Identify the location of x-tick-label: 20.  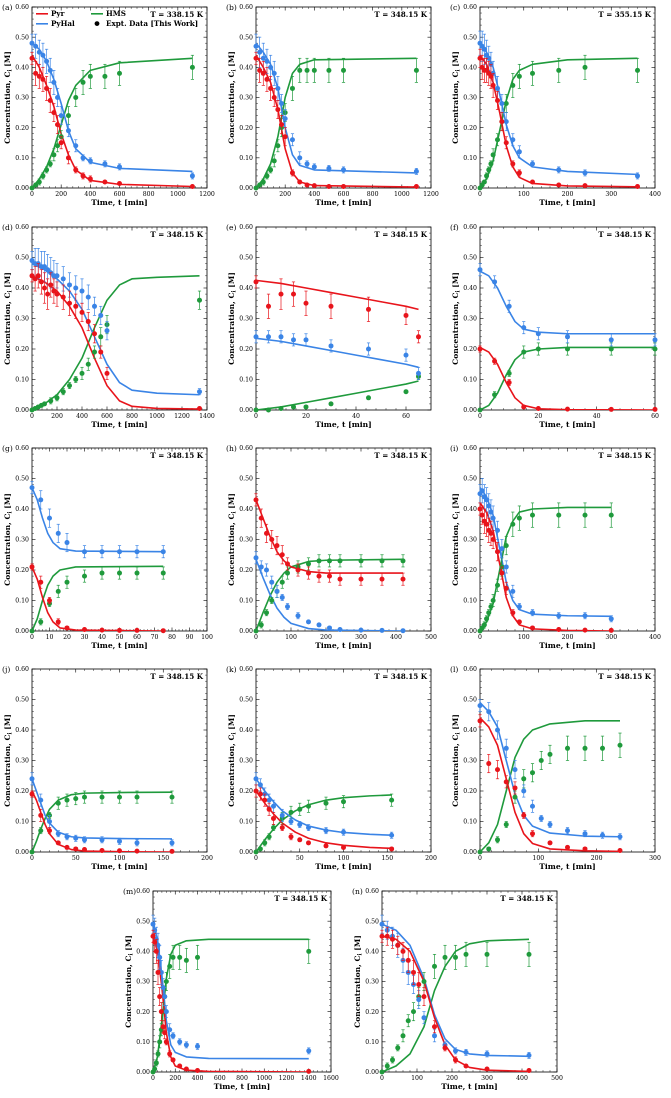
(306, 416).